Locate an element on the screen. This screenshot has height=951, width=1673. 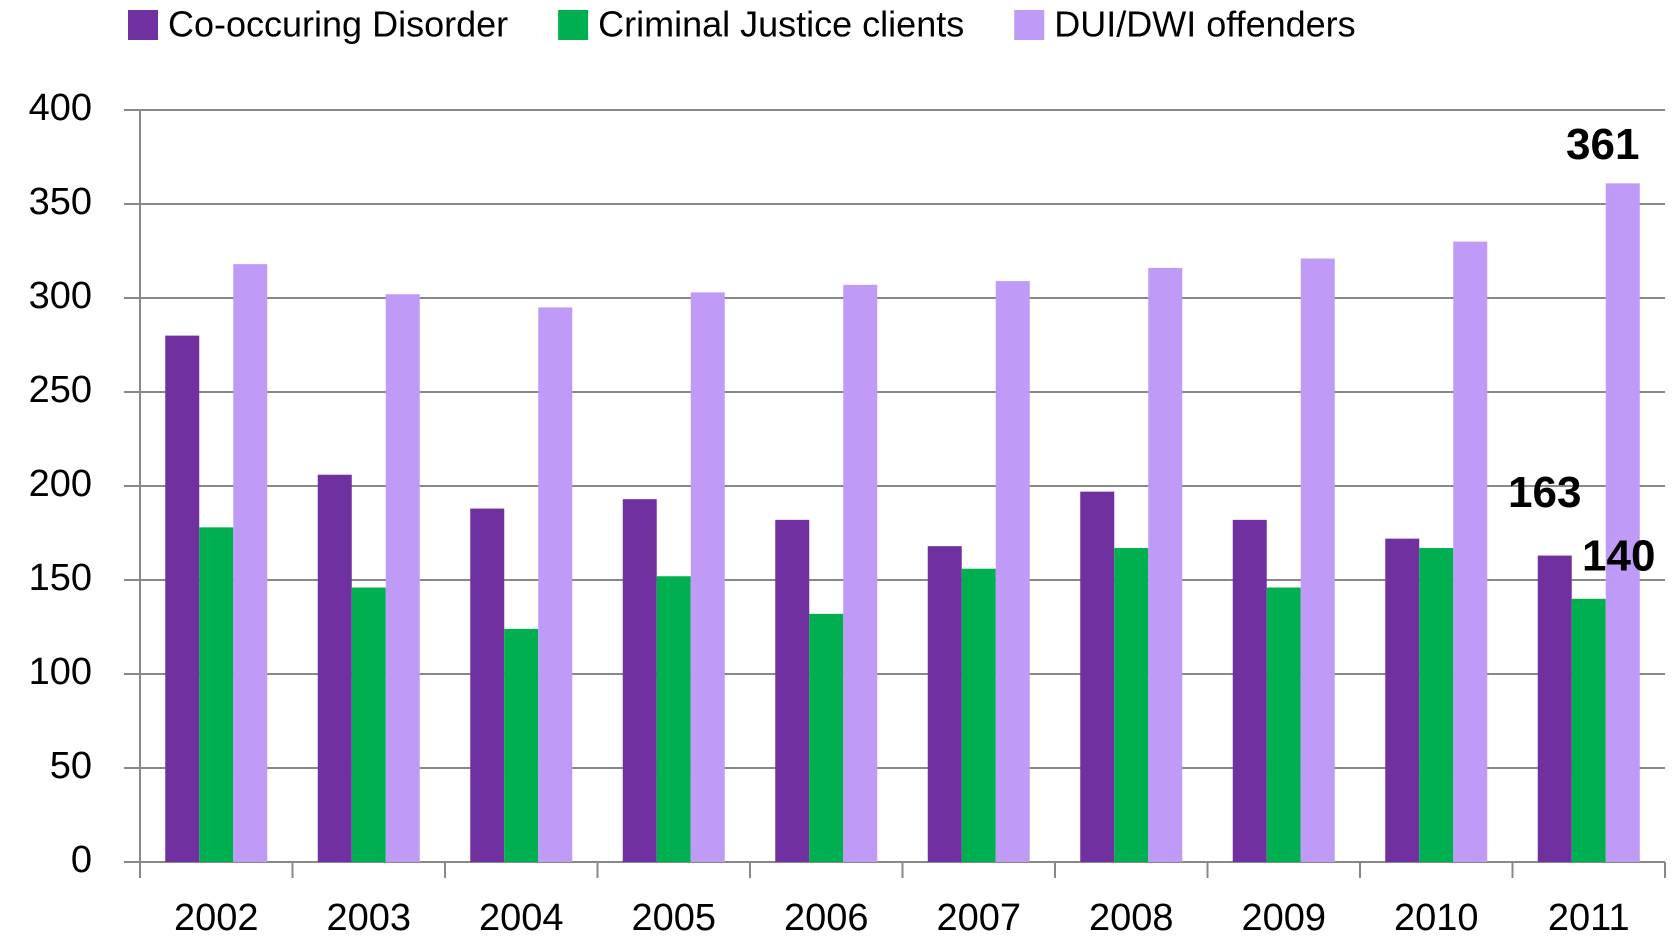
y-tick-label: 0 is located at coordinates (81, 860).